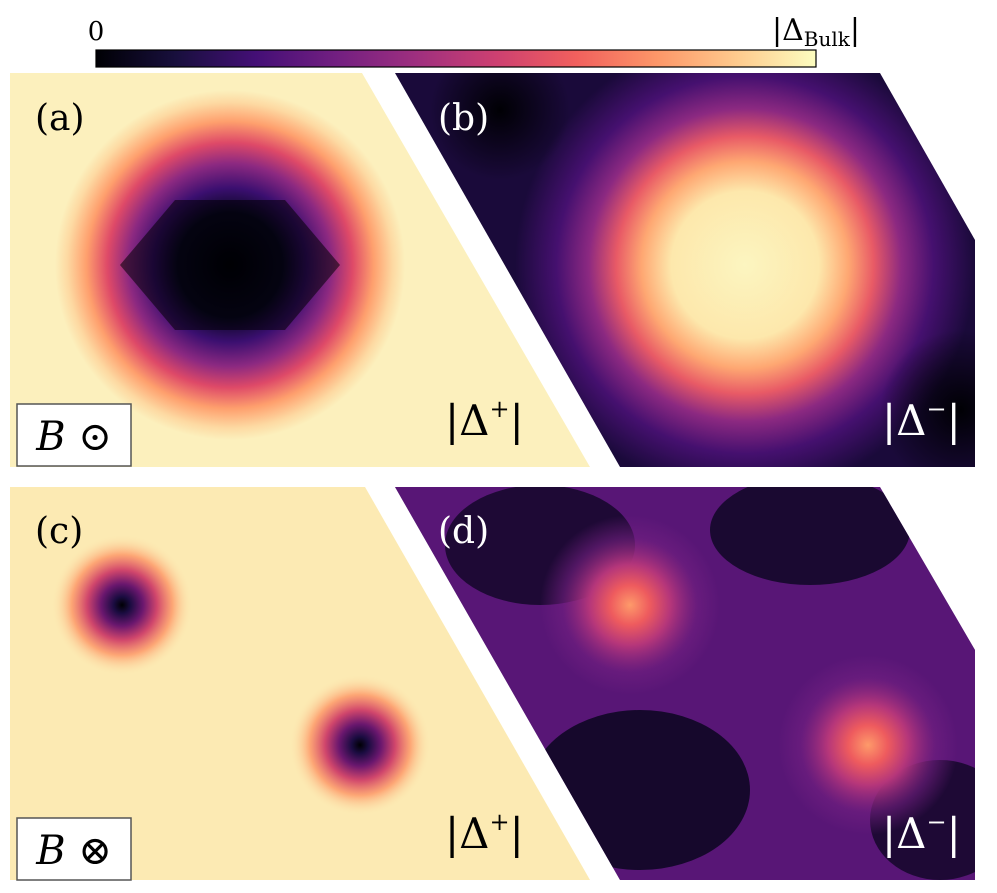 This screenshot has width=997, height=893. What do you see at coordinates (474, 40) in the screenshot?
I see `colorbar: 0 |ΔBulk|` at bounding box center [474, 40].